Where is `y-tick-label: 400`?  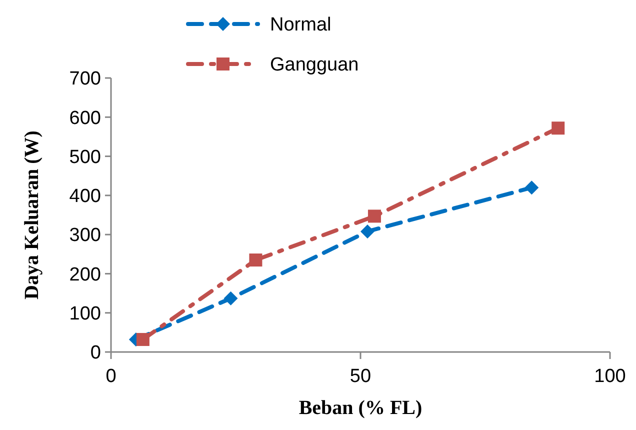 y-tick-label: 400 is located at coordinates (85, 197).